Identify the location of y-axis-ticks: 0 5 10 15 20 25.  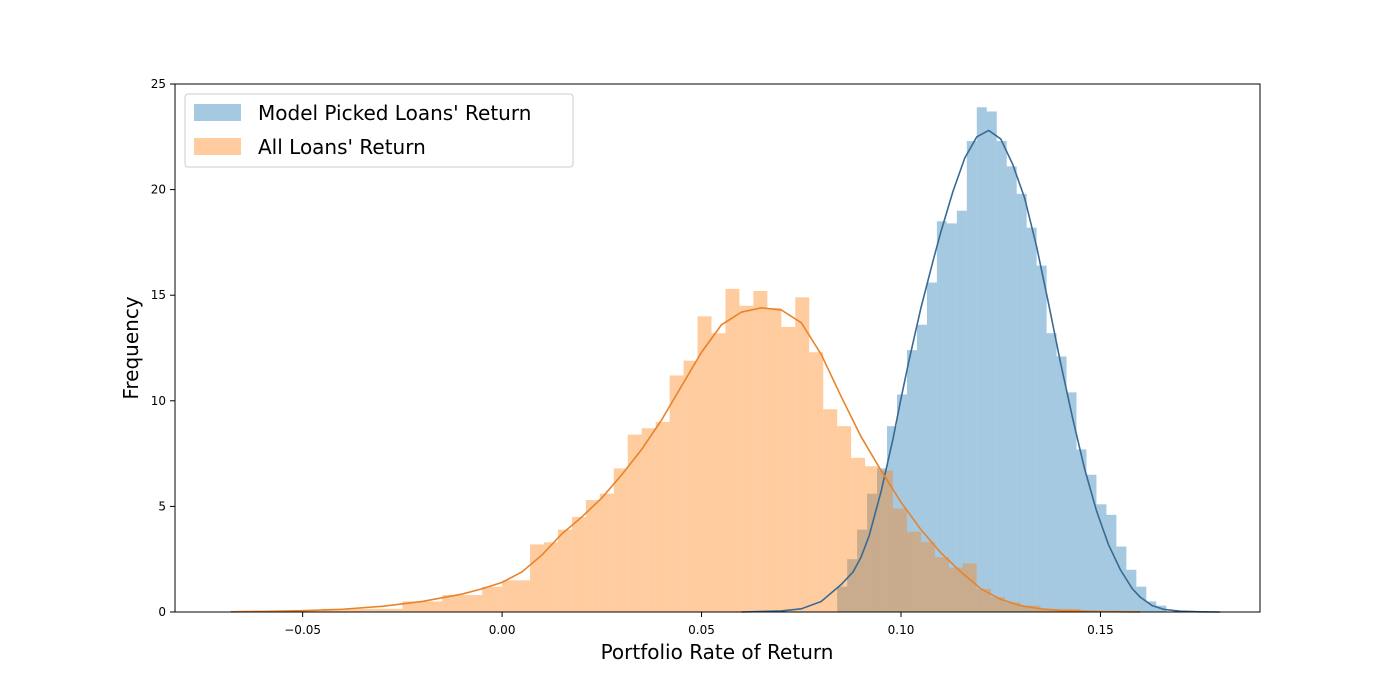
(163, 348).